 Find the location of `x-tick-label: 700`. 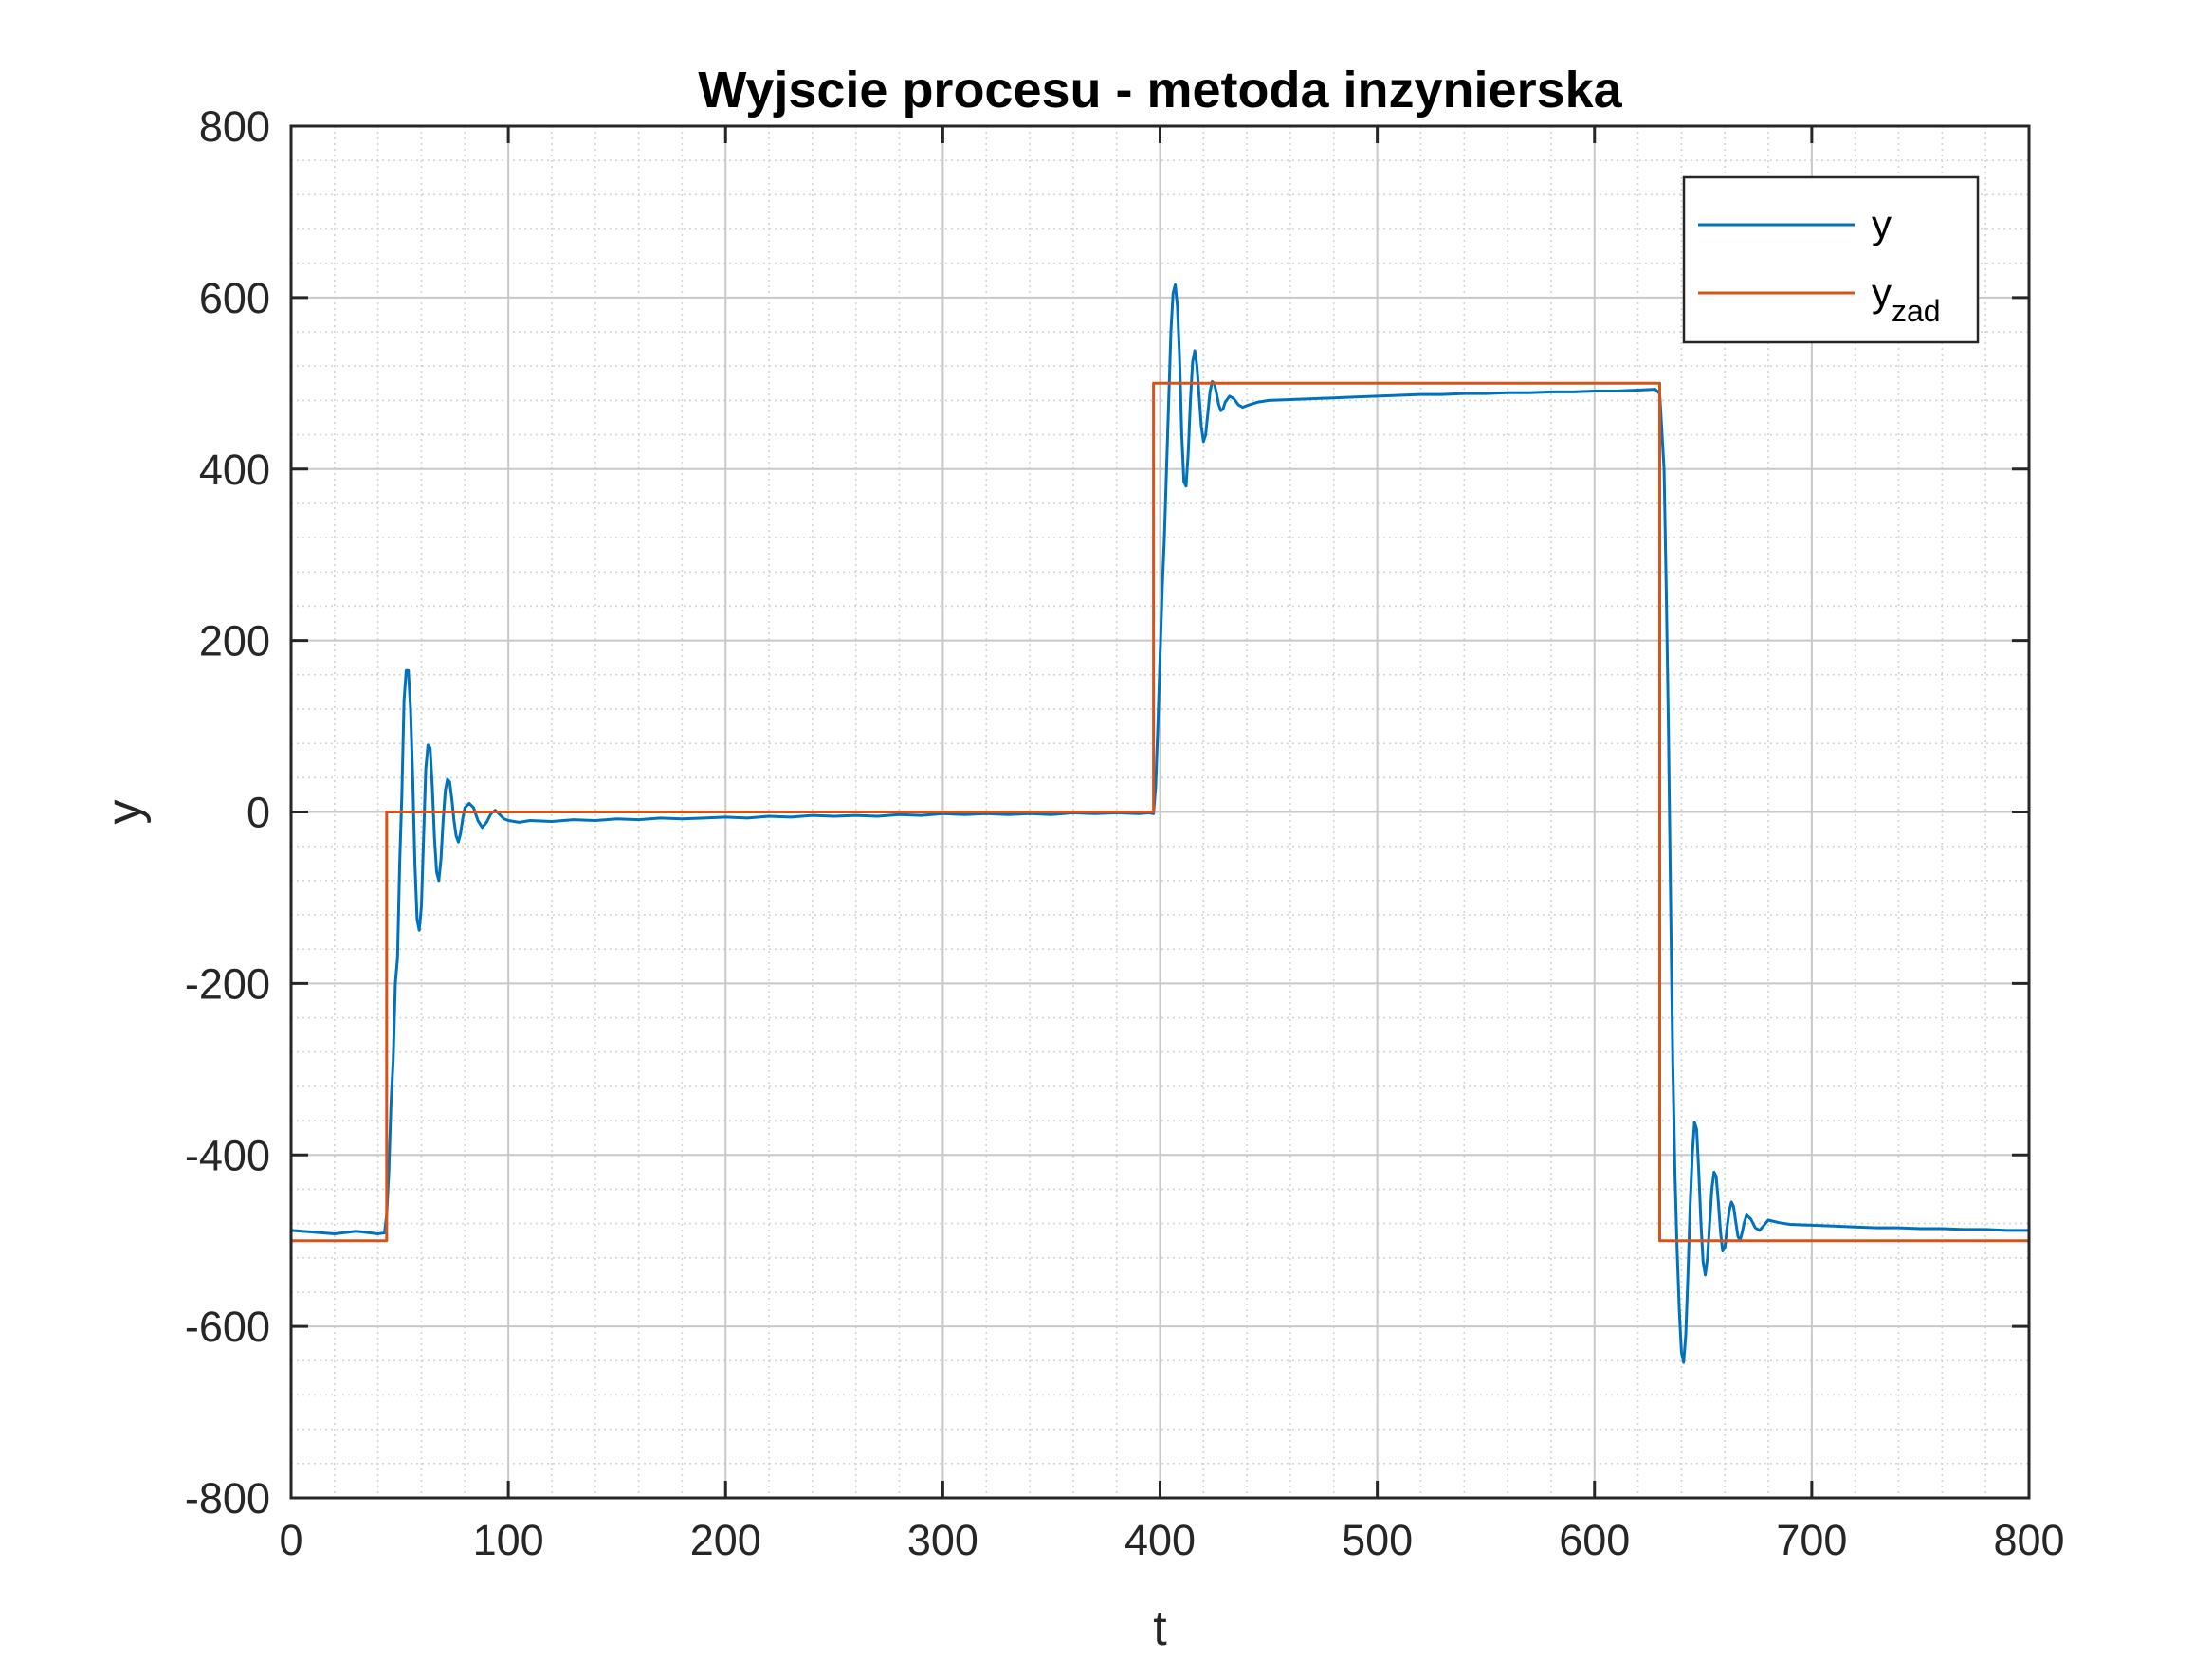

x-tick-label: 700 is located at coordinates (1811, 1540).